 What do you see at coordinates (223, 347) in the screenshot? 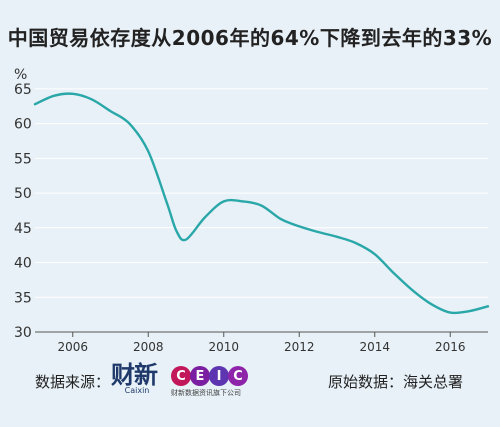
I see `x-tick-label: 2010` at bounding box center [223, 347].